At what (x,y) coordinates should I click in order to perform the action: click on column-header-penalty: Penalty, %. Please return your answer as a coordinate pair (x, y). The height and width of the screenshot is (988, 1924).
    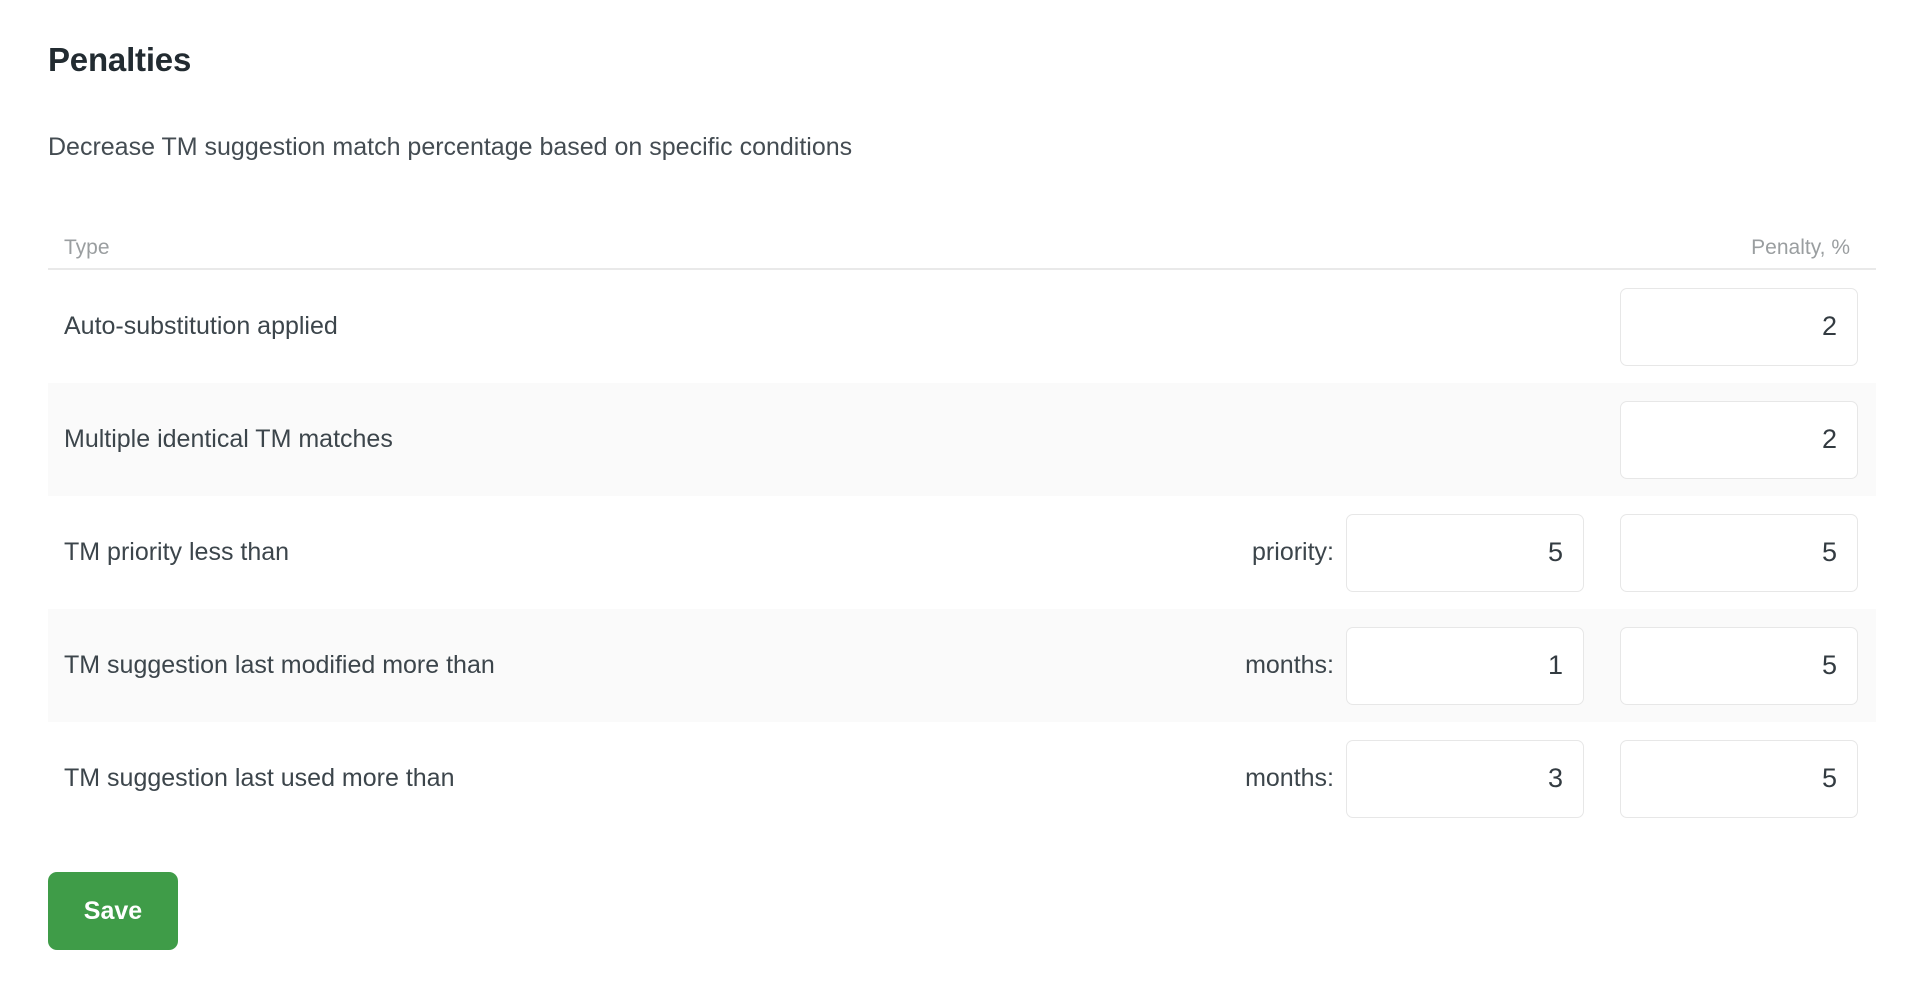
    Looking at the image, I should click on (1800, 247).